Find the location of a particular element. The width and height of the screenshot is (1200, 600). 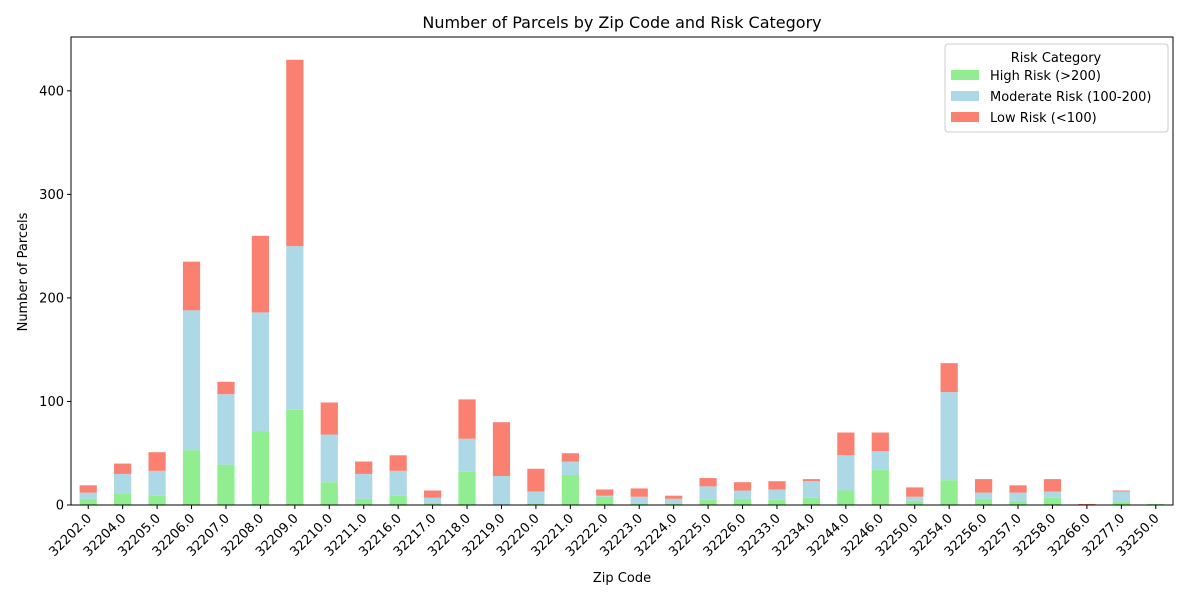

bar-32202.0-series-2 is located at coordinates (88, 489).